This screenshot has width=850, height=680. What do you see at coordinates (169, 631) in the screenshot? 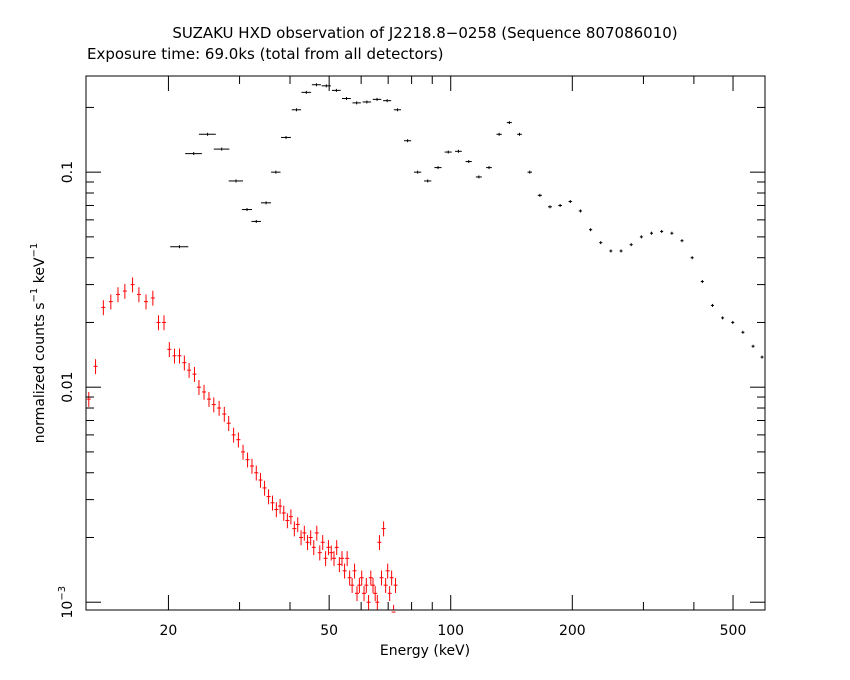
I see `x-tick-label: 20` at bounding box center [169, 631].